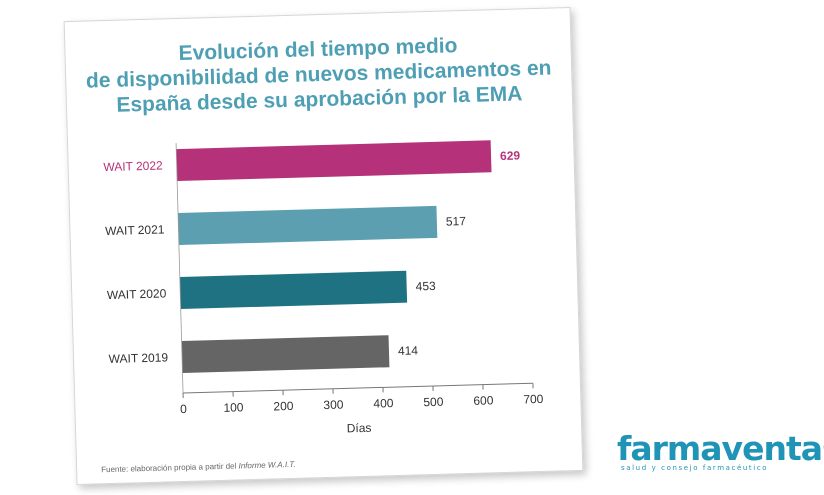 The image size is (824, 495). What do you see at coordinates (456, 221) in the screenshot?
I see `data-label: 517` at bounding box center [456, 221].